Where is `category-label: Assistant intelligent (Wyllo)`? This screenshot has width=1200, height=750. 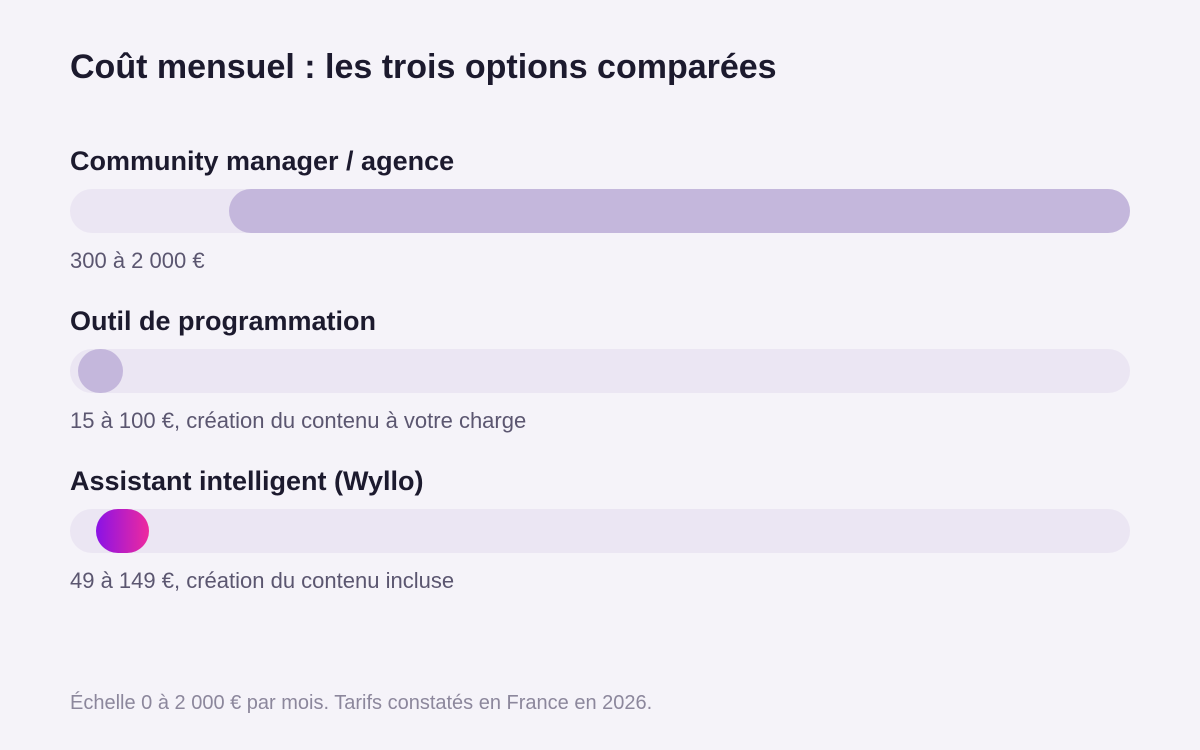
category-label: Assistant intelligent (Wyllo) is located at coordinates (247, 481).